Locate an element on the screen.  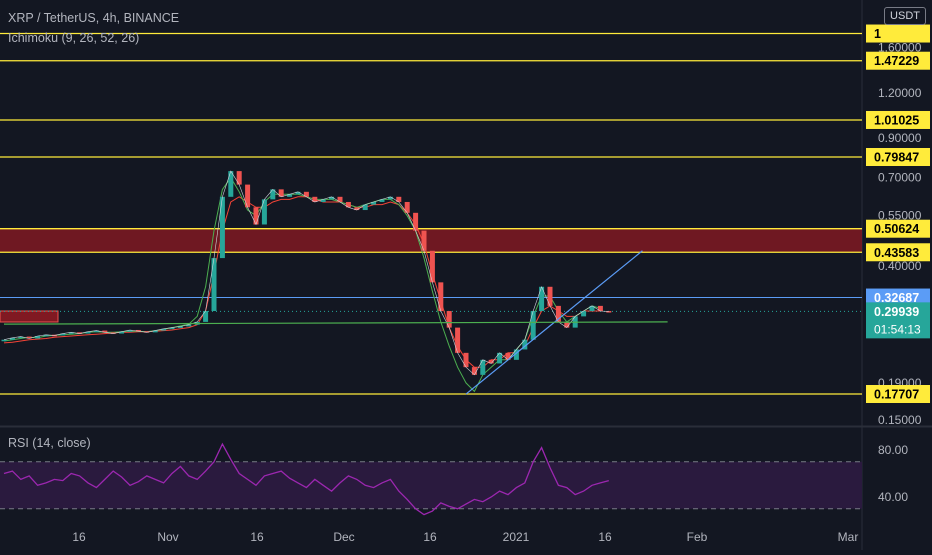
level-label-4: 0.50624 is located at coordinates (896, 229).